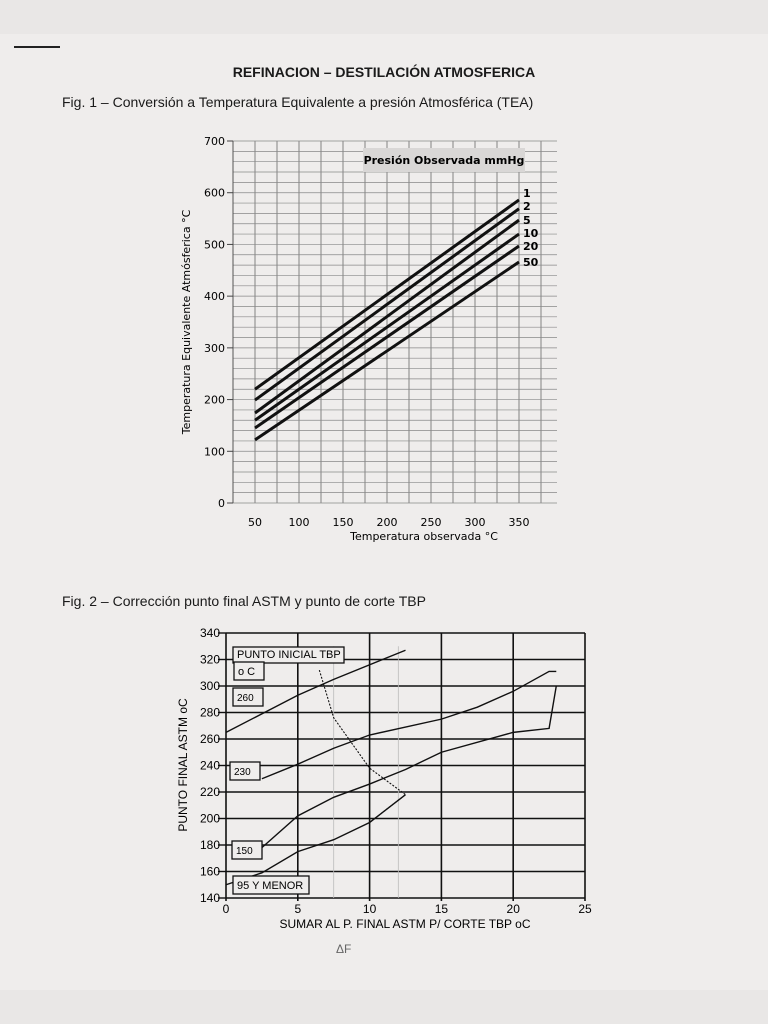 The height and width of the screenshot is (1024, 768). I want to click on y-tick-label: 0, so click(221, 503).